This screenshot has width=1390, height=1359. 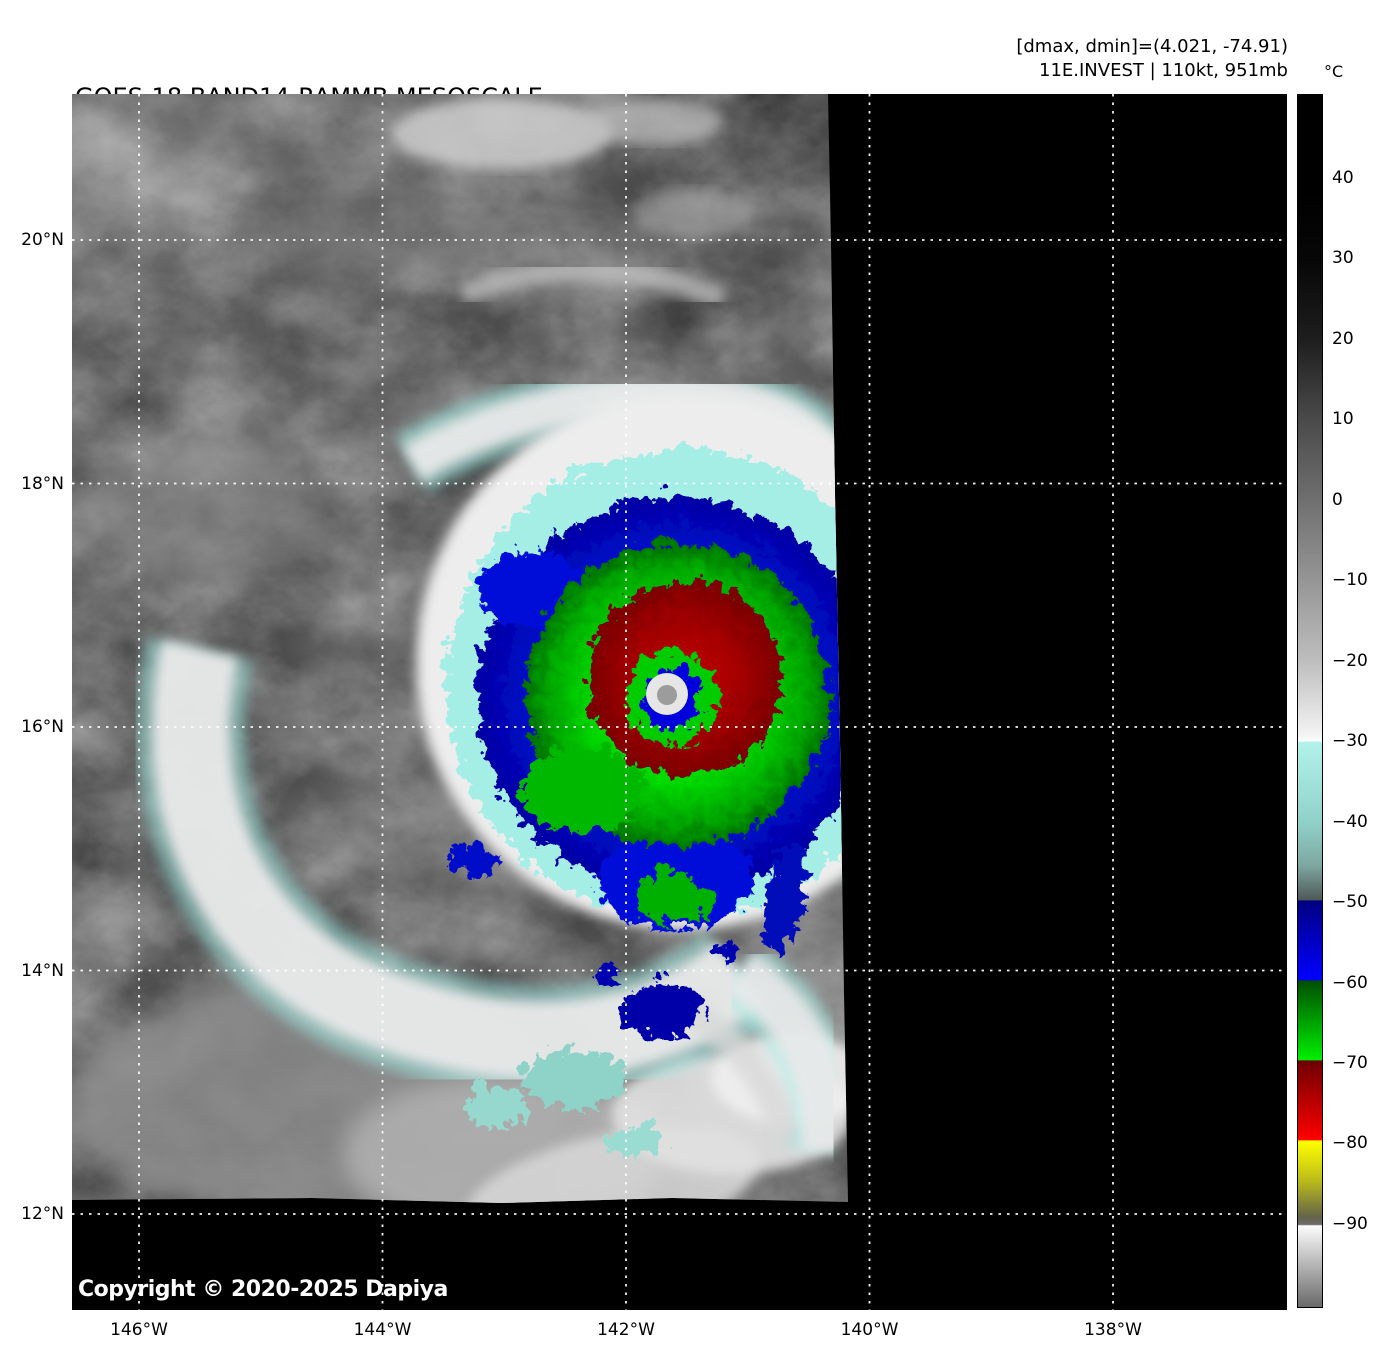 What do you see at coordinates (587, 996) in the screenshot?
I see `south-cold-patches` at bounding box center [587, 996].